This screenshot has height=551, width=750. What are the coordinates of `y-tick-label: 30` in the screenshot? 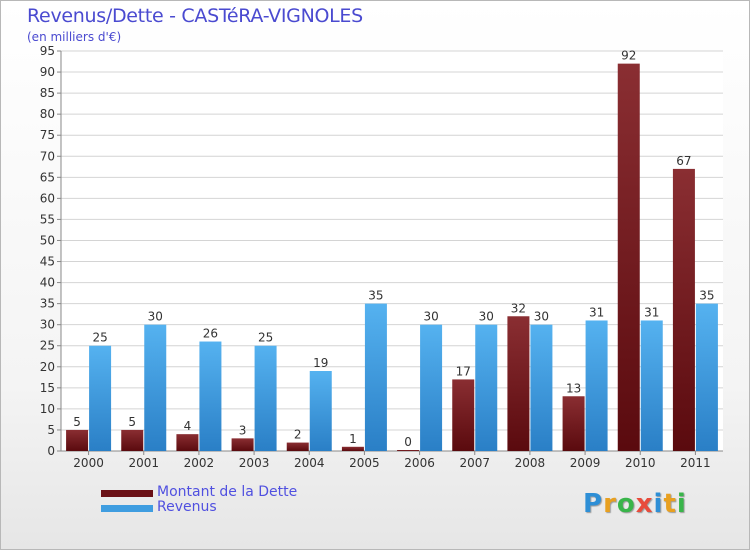 It's located at (47, 325).